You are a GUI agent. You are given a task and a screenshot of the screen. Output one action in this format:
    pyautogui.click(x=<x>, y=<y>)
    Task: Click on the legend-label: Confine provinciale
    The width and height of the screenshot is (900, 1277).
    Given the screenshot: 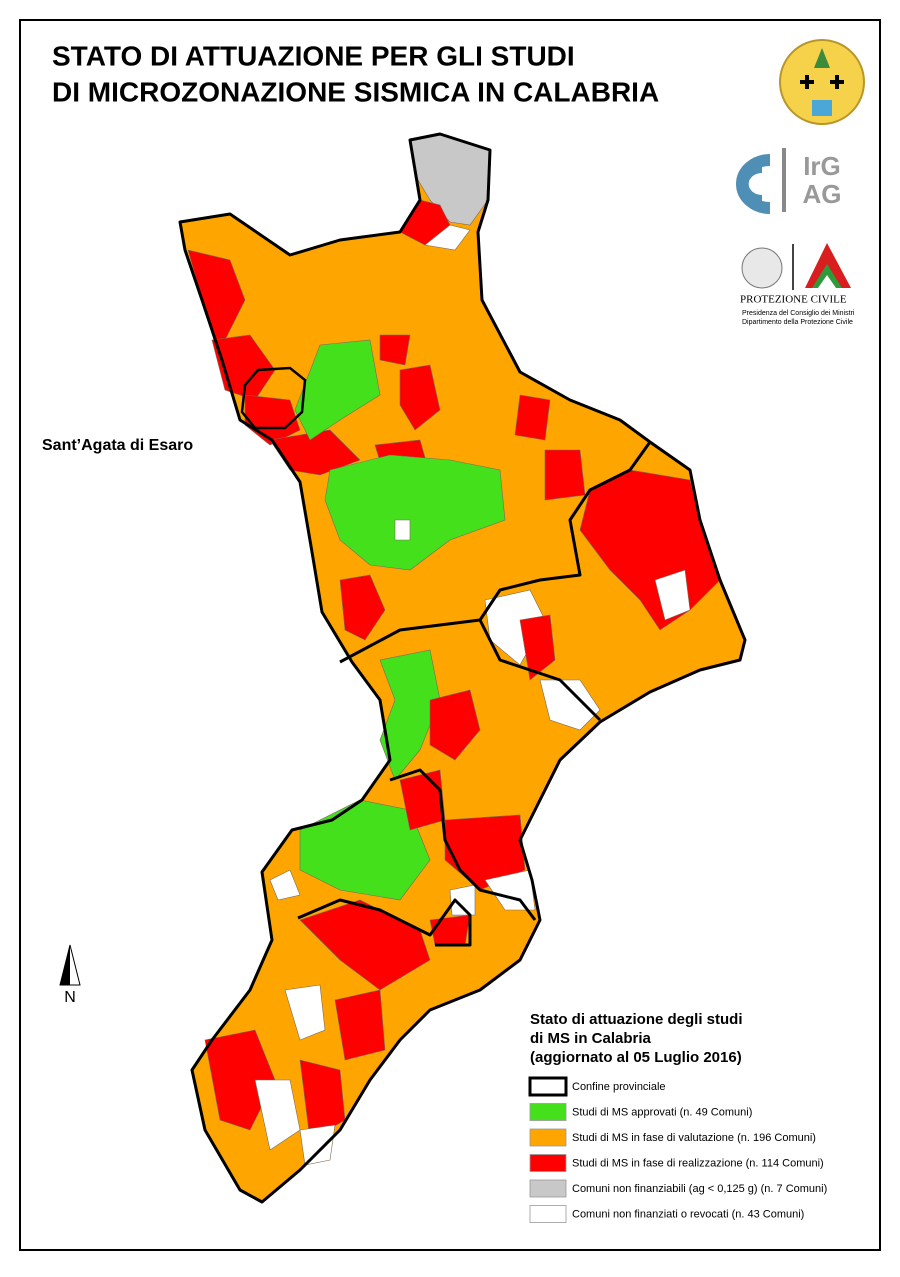 What is the action you would take?
    pyautogui.click(x=619, y=1087)
    